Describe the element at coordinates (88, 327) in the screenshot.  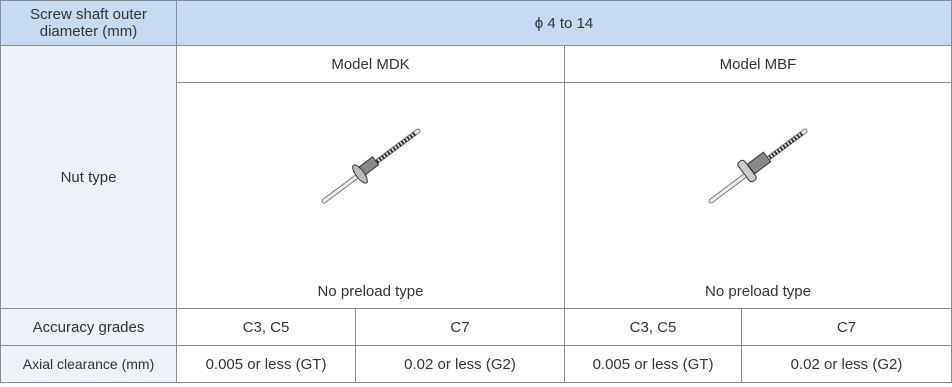
I see `row-label: Accuracy grades` at that location.